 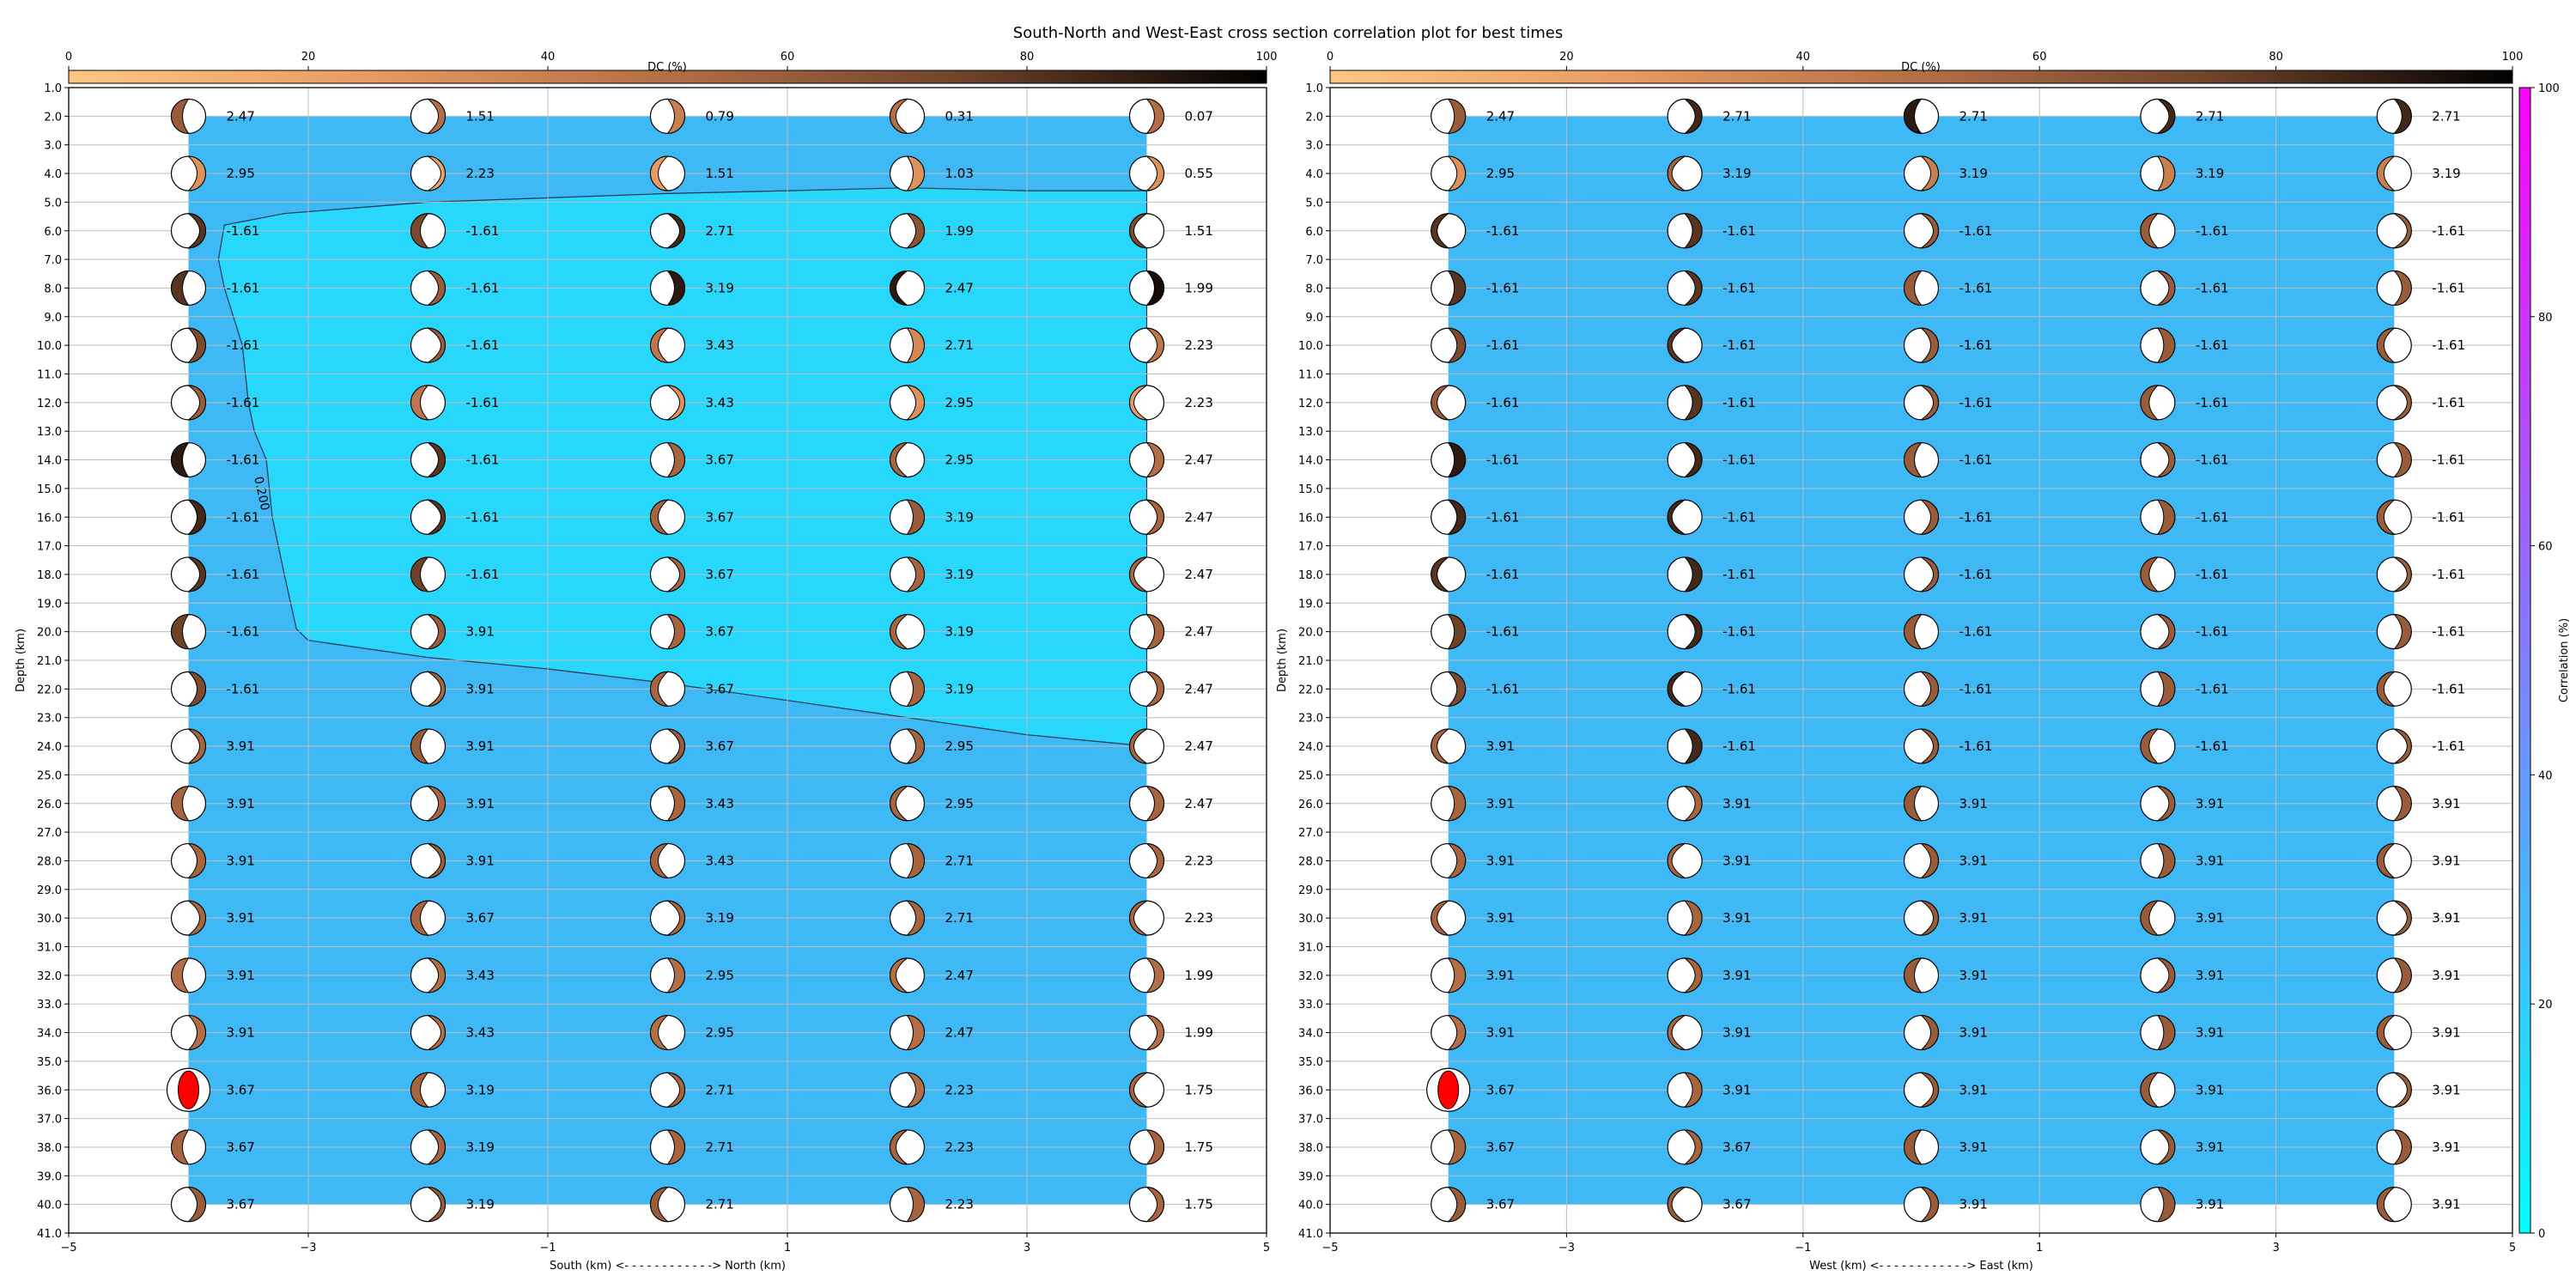 I want to click on y-tick-label: 15.0, so click(x=49, y=490).